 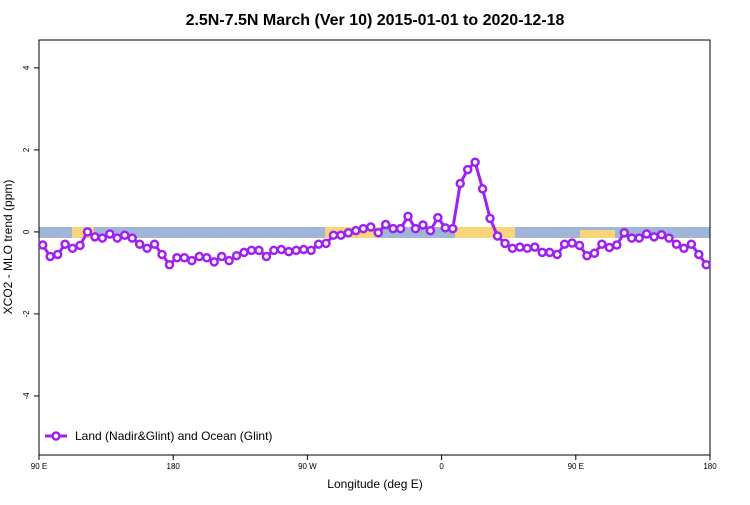 What do you see at coordinates (26, 231) in the screenshot?
I see `y-tick-label: 0` at bounding box center [26, 231].